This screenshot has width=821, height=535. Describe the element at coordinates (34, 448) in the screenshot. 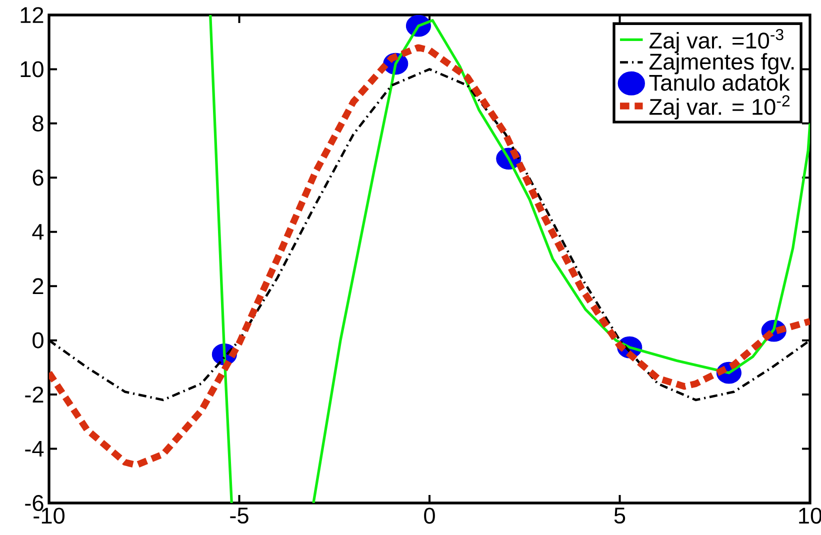

I see `y-tick-label: -4` at that location.